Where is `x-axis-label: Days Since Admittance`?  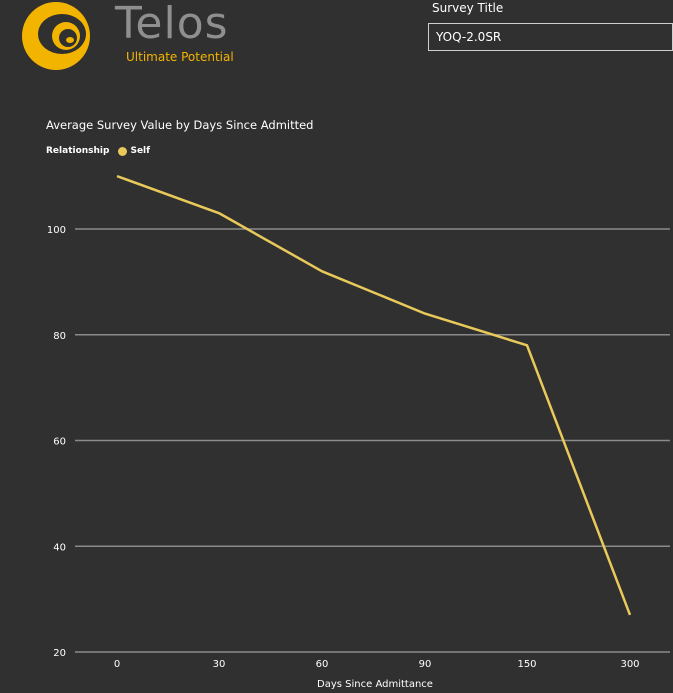
x-axis-label: Days Since Admittance is located at coordinates (375, 684).